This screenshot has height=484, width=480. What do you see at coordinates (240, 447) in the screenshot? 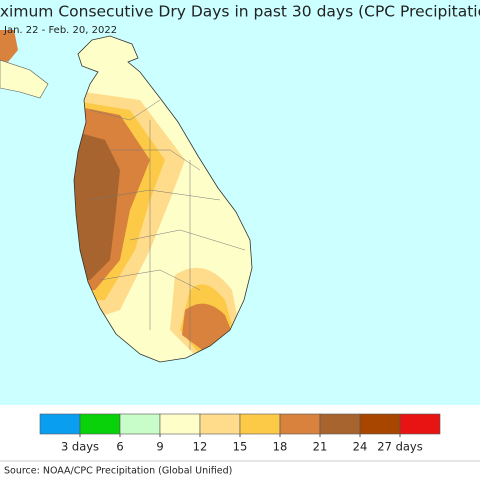
I see `legend-tick-label: 15` at bounding box center [240, 447].